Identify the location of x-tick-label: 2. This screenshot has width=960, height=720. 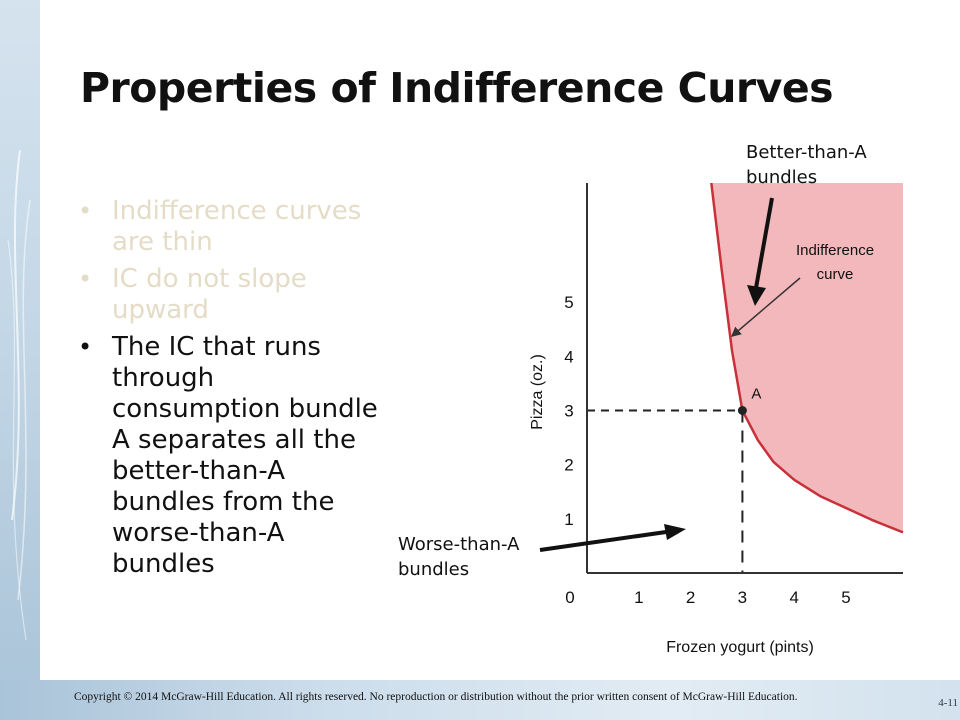
(690, 597).